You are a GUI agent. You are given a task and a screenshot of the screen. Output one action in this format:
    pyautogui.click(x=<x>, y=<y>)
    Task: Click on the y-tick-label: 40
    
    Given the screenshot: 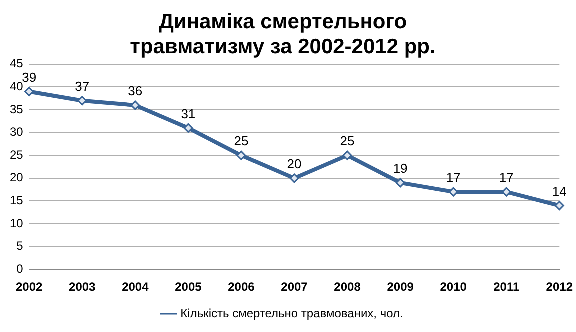 What is the action you would take?
    pyautogui.click(x=17, y=87)
    